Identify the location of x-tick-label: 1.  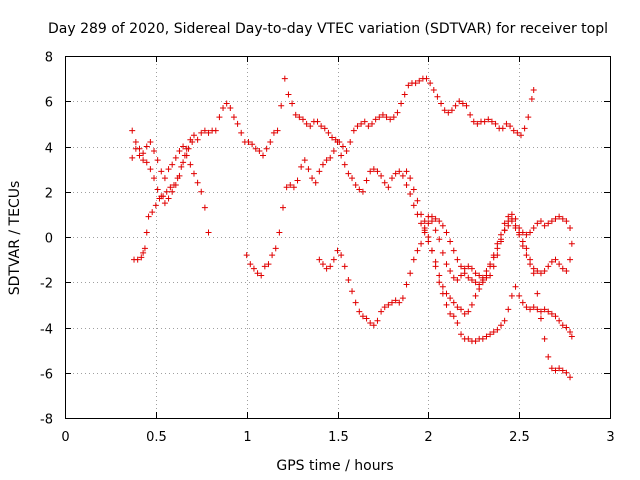
(247, 437).